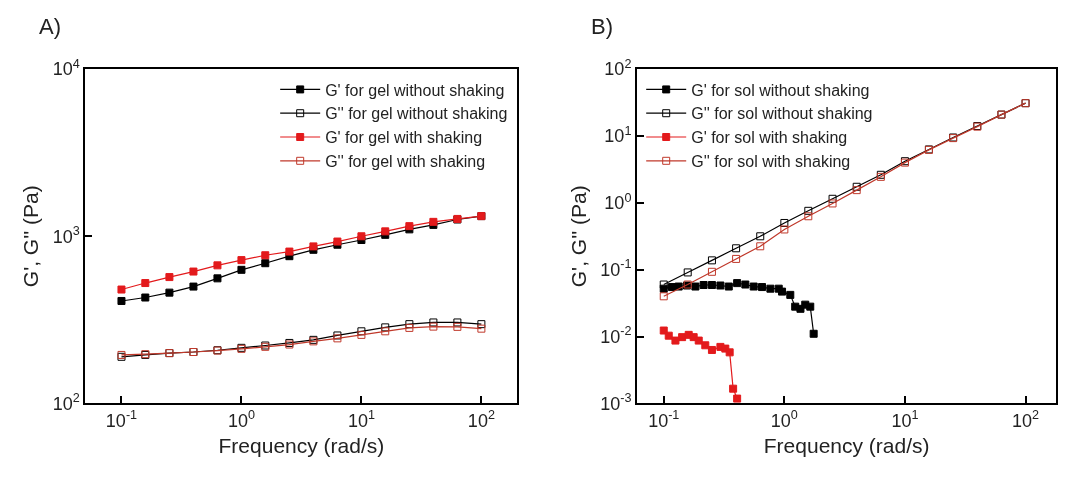 The width and height of the screenshot is (1067, 483). I want to click on legend-label: G'' for gel with shaking, so click(405, 162).